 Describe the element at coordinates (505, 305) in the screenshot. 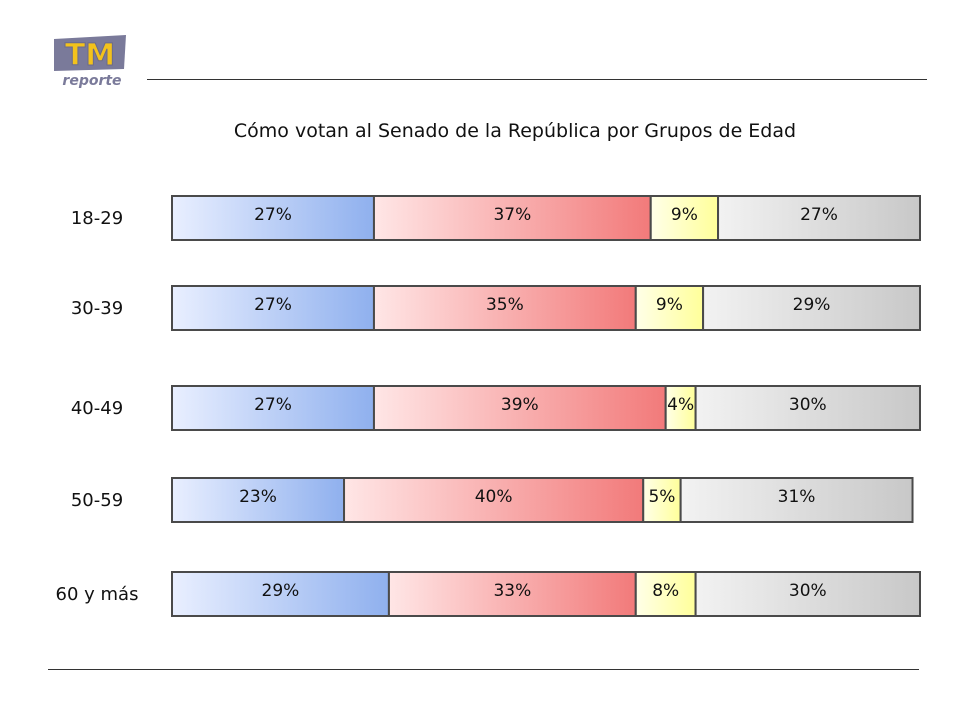

I see `value-label: 35%` at that location.